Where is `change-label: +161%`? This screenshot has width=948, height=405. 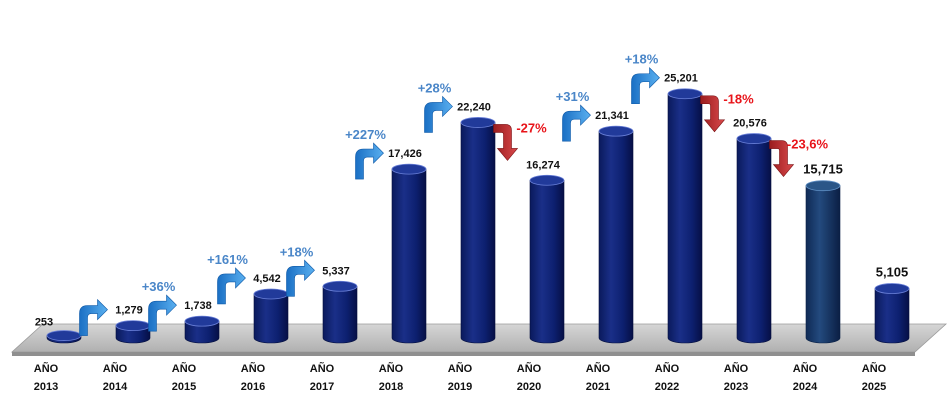
change-label: +161% is located at coordinates (227, 259).